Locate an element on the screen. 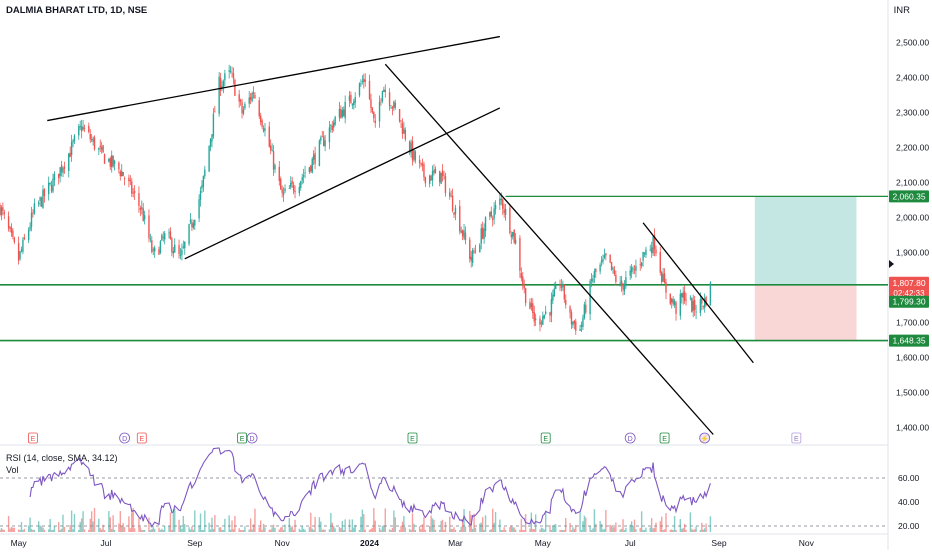 The width and height of the screenshot is (932, 555). event-marker-label: D is located at coordinates (630, 439).